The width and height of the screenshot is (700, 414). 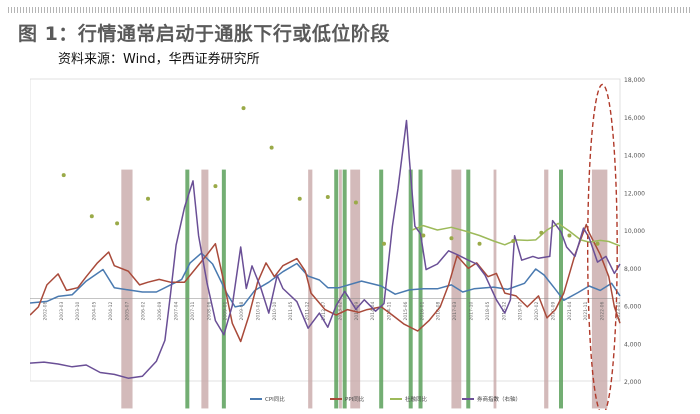 I want to click on x-tick-label: 2014-04, so click(x=373, y=311).